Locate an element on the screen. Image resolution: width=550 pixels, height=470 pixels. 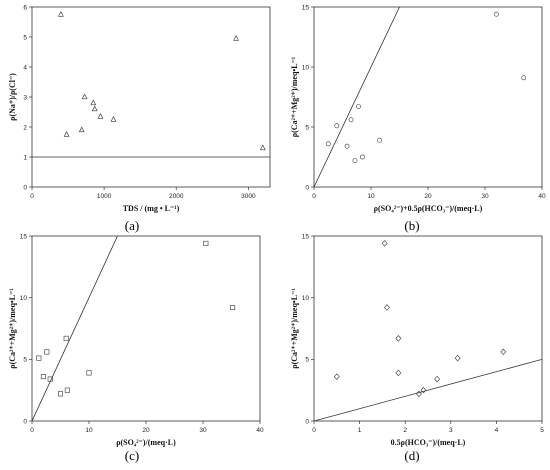
x-axis-label: TDS / (mg • L⁻¹) is located at coordinates (151, 208).